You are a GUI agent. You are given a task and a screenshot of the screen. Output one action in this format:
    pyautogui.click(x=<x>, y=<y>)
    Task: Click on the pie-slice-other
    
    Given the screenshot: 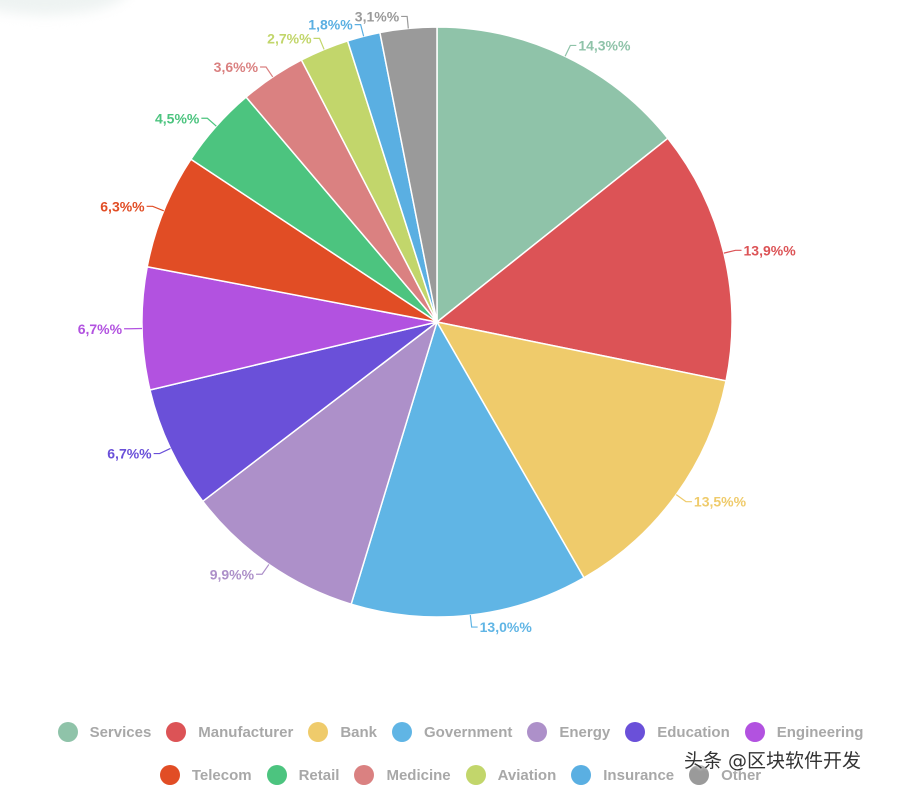 What is the action you would take?
    pyautogui.click(x=408, y=174)
    